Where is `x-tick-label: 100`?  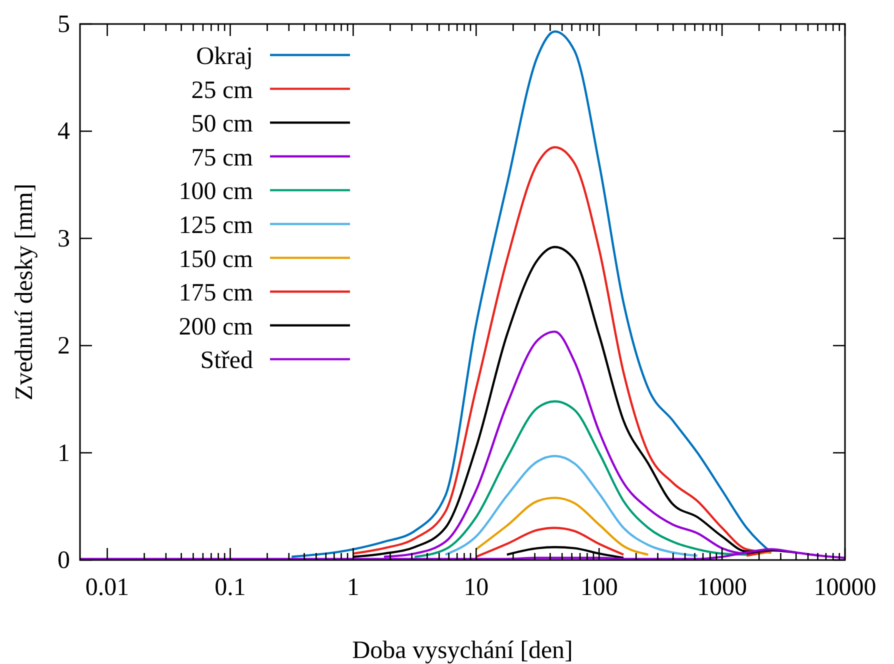 x-tick-label: 100 is located at coordinates (599, 587).